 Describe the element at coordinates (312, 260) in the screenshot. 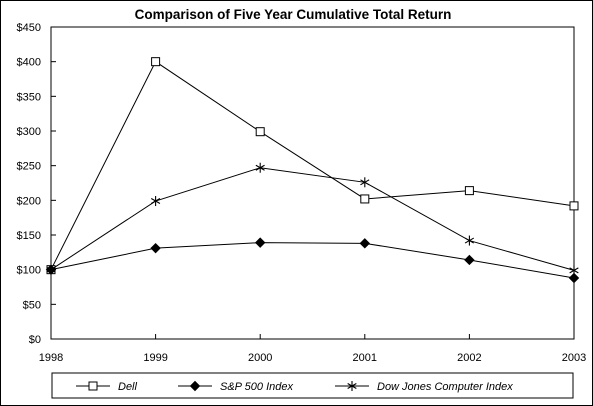

I see `series-line-s-p-500-index` at that location.